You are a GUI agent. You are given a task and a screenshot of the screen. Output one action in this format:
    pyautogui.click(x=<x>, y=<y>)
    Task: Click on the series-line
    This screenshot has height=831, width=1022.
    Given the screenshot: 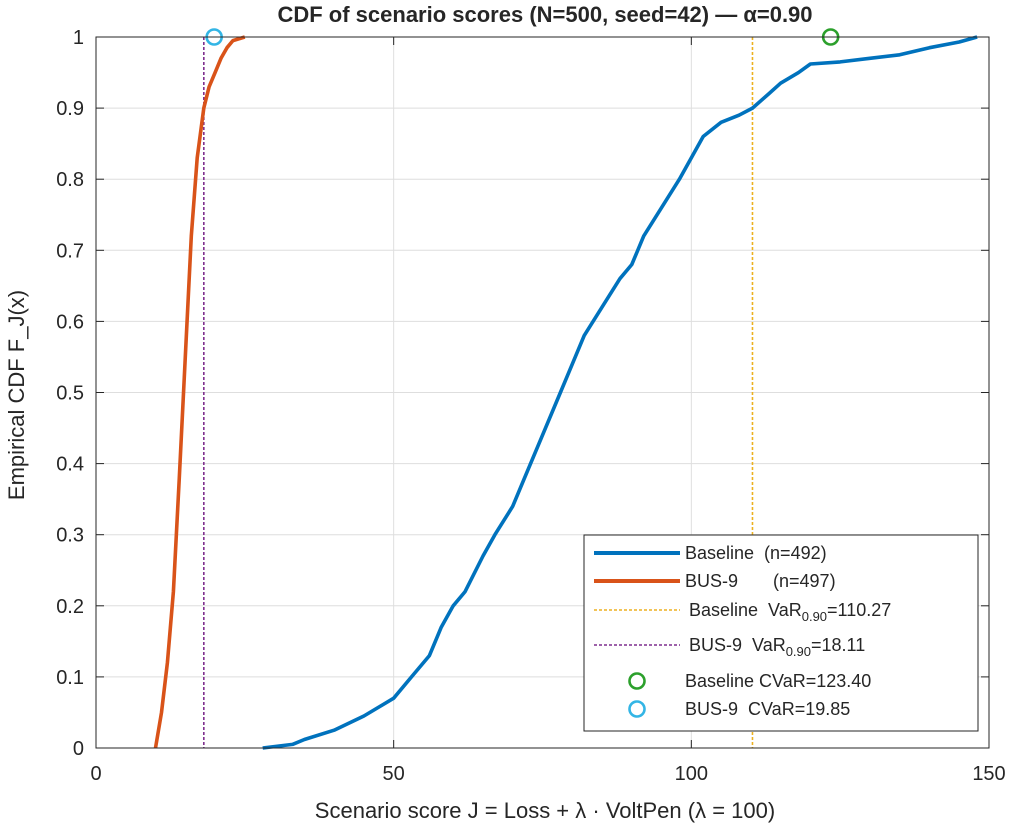 What is the action you would take?
    pyautogui.click(x=199, y=392)
    